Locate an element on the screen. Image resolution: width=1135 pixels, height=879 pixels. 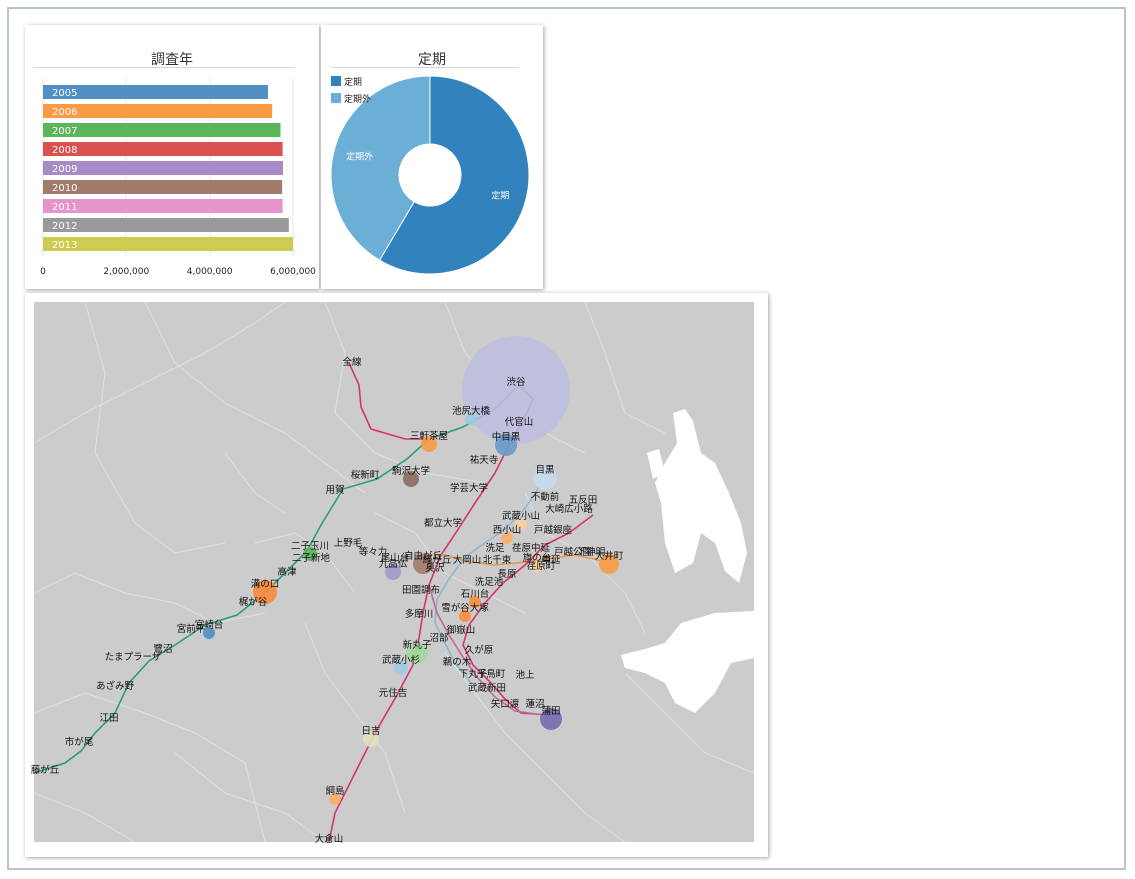
station-label: 沼部 is located at coordinates (438, 638).